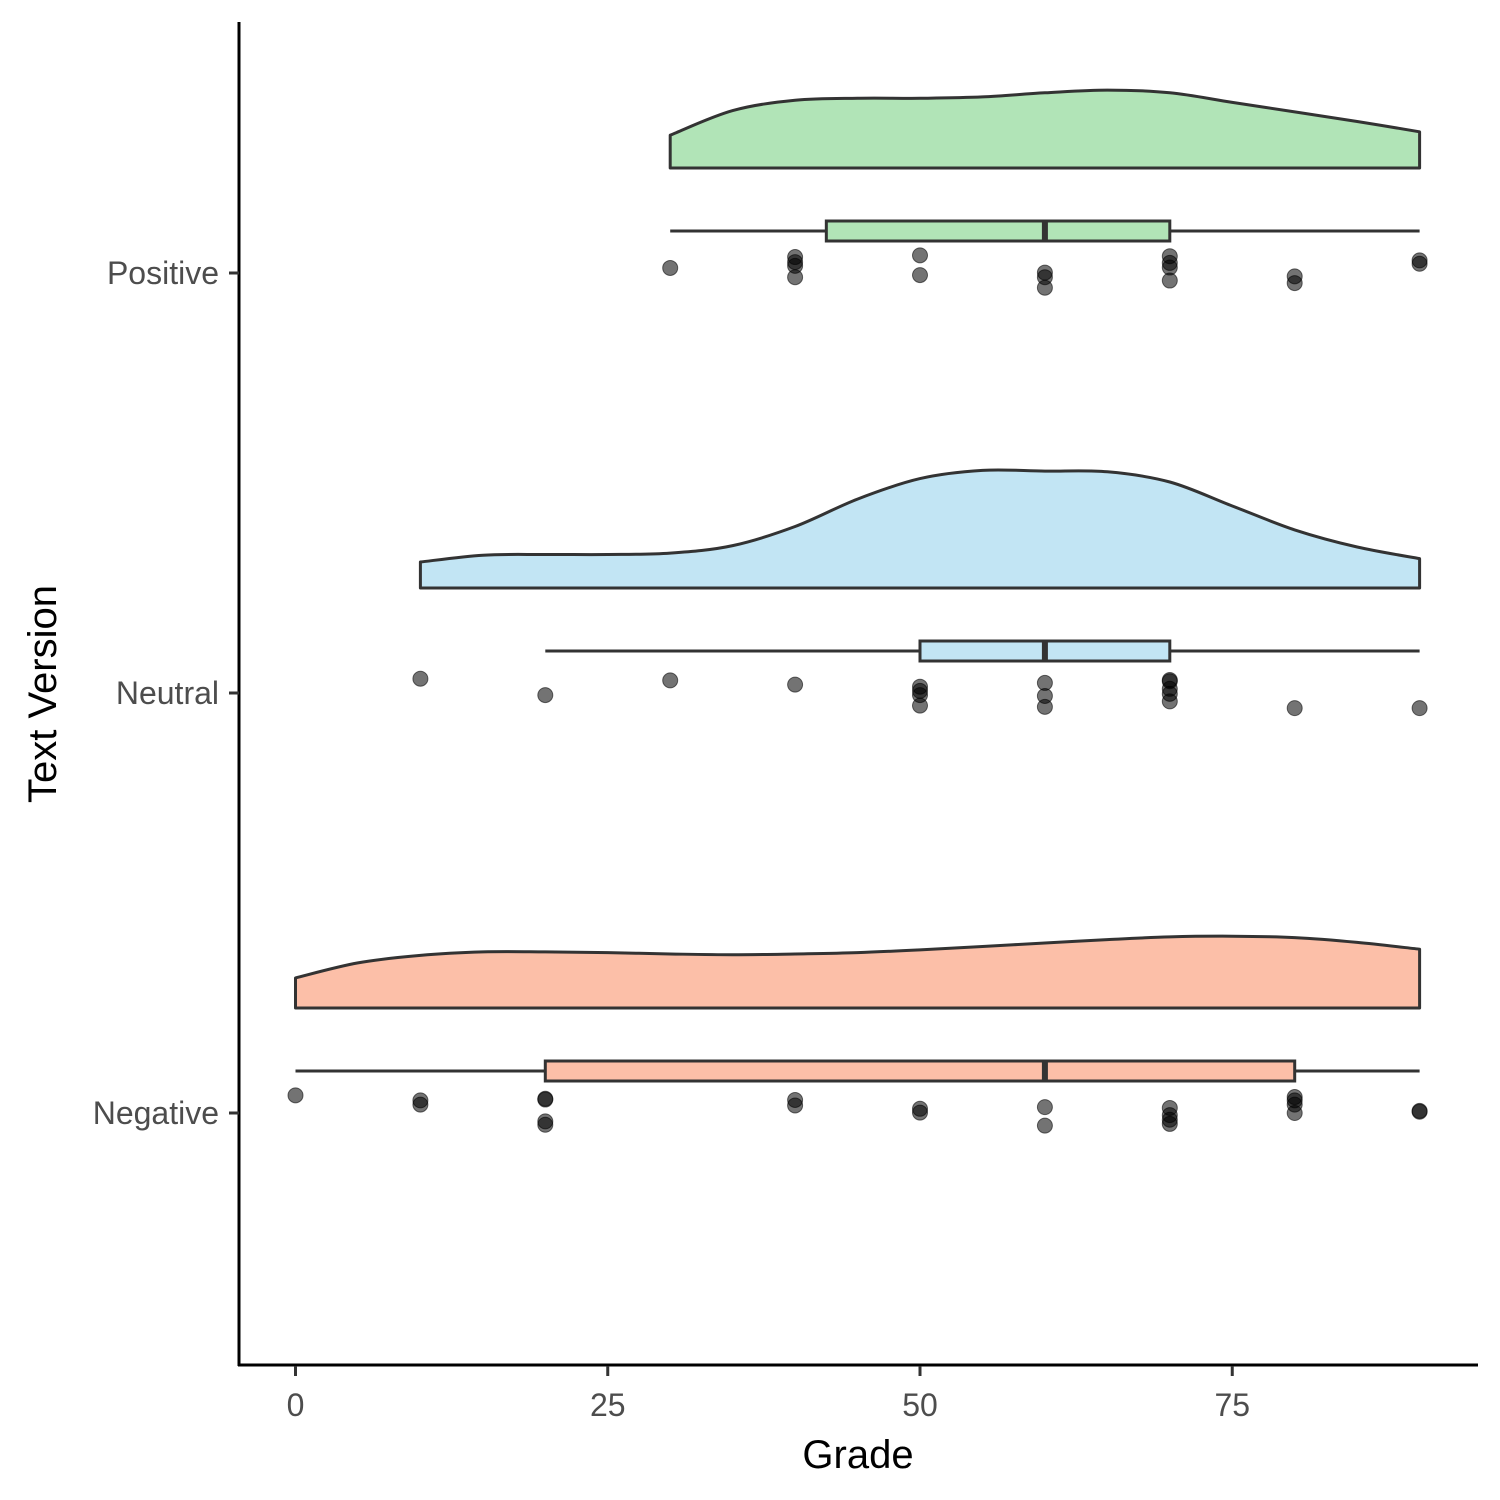  Describe the element at coordinates (858, 972) in the screenshot. I see `density-cloud-negative` at that location.